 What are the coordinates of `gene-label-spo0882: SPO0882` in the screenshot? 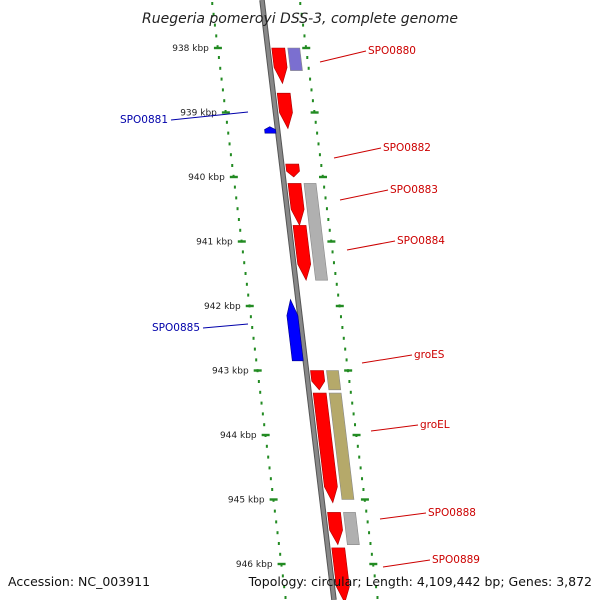 It's located at (407, 148).